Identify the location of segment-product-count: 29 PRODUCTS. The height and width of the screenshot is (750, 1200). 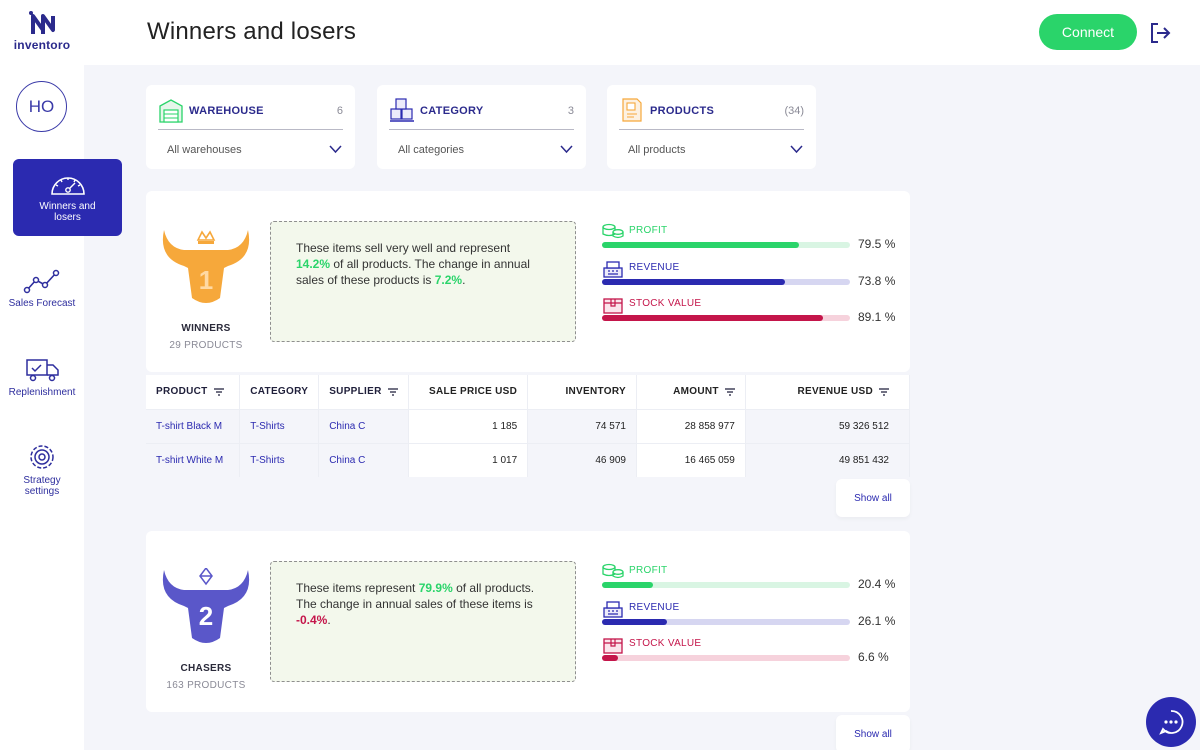
(206, 345).